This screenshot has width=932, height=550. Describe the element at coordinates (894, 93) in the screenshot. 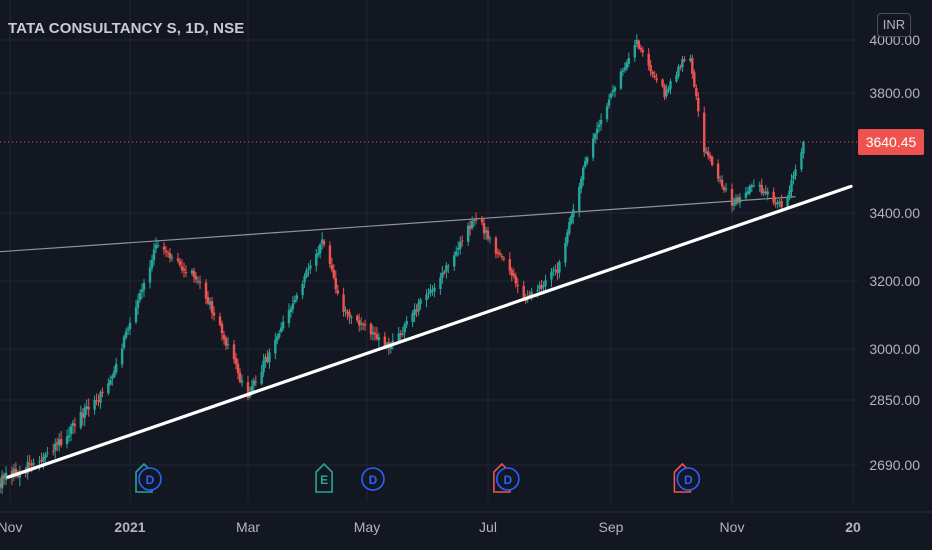

I see `price-tick-label: 3800.00` at that location.